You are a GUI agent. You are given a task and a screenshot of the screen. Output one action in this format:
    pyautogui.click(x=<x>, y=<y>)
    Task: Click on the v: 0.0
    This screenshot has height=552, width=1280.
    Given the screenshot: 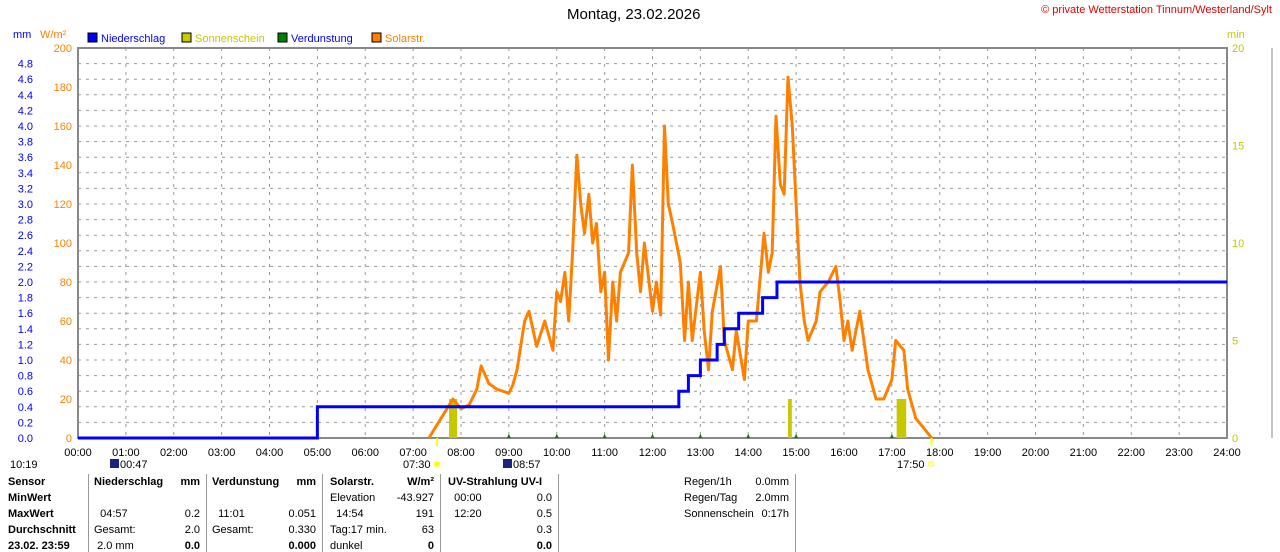 What is the action you would take?
    pyautogui.click(x=544, y=498)
    